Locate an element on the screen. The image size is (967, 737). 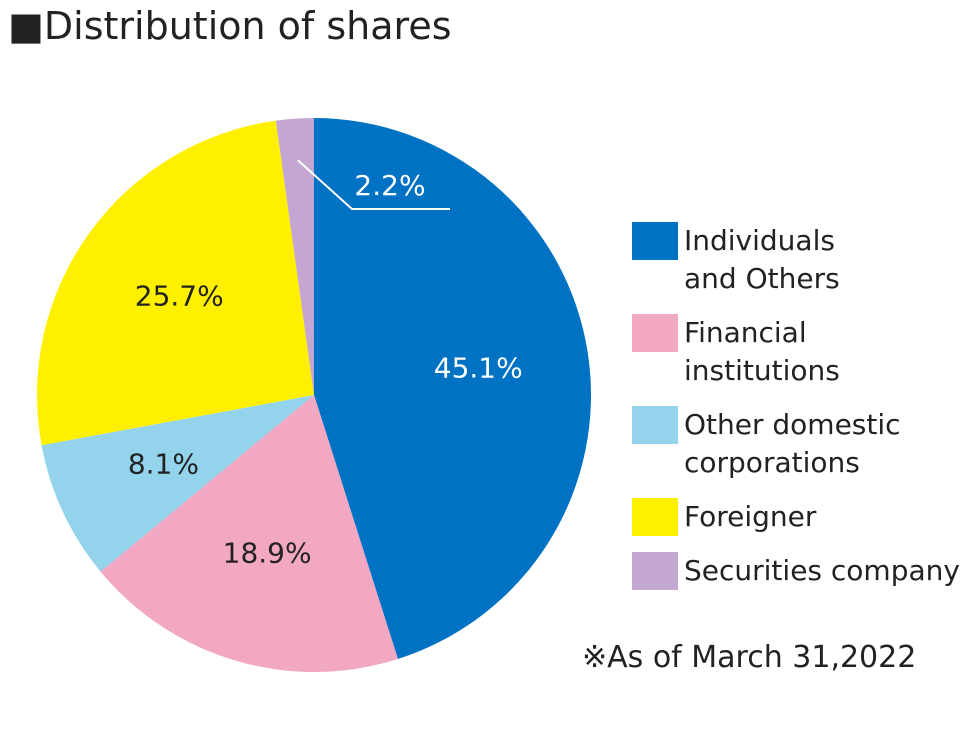
data-label: 45.1% is located at coordinates (478, 368).